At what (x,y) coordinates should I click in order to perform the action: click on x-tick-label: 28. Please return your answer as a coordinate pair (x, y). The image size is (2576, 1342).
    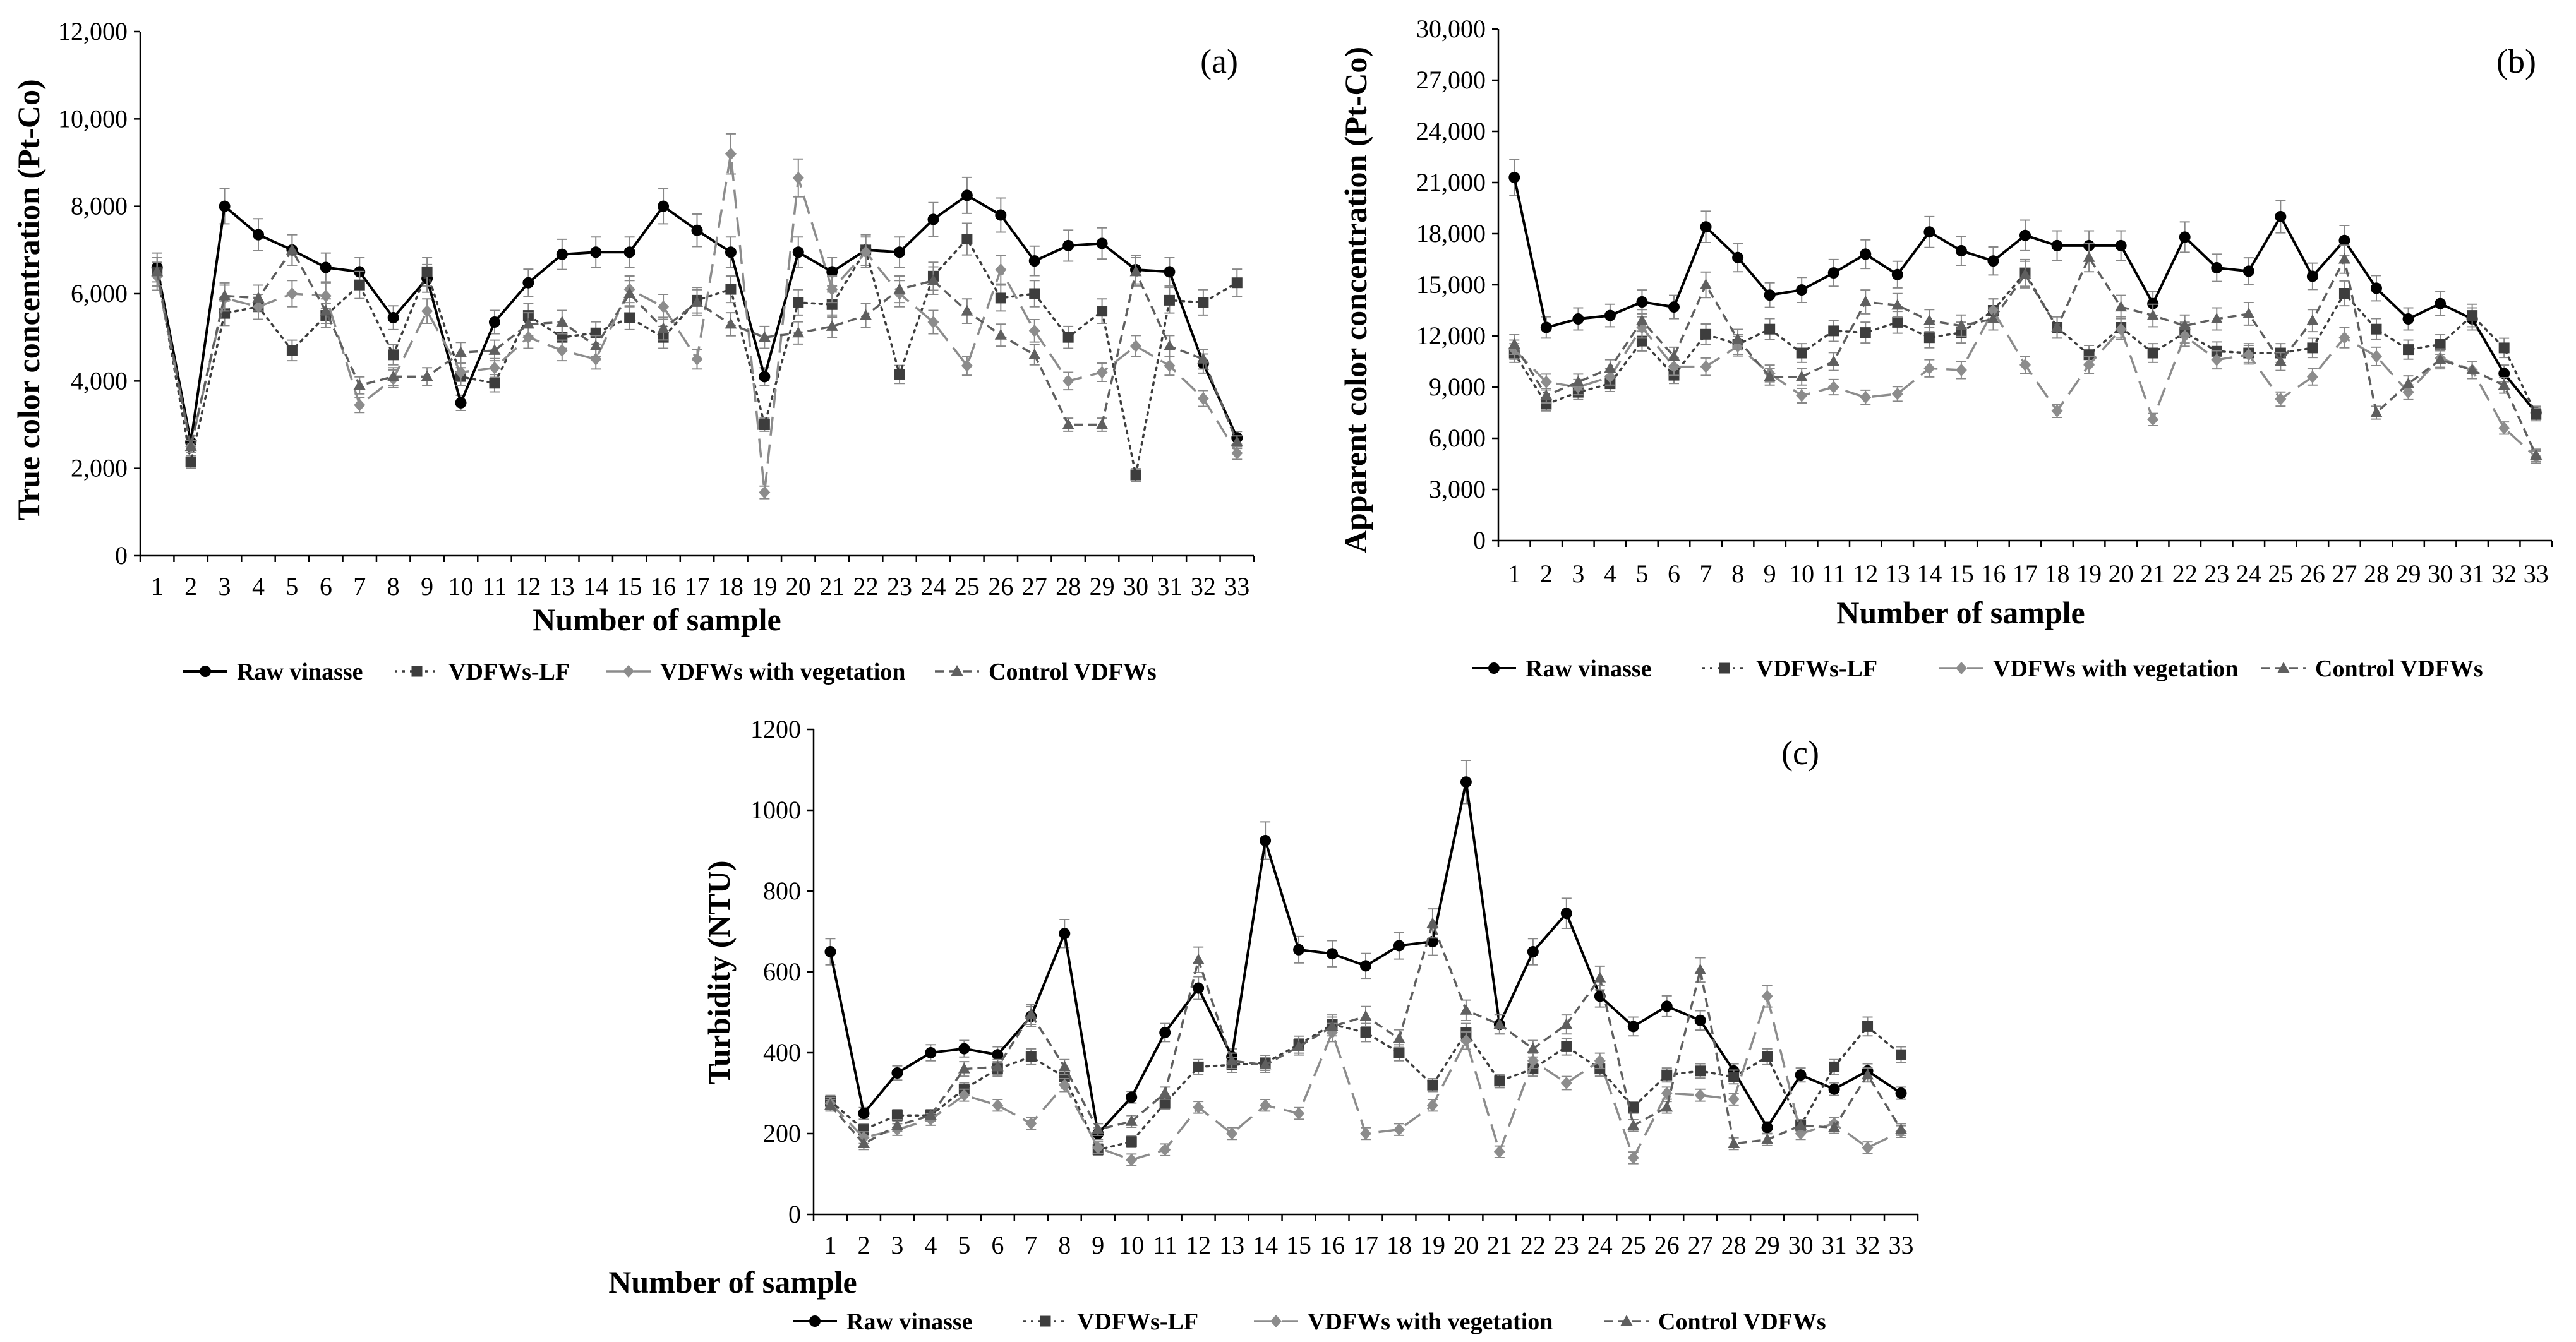
    Looking at the image, I should click on (2376, 574).